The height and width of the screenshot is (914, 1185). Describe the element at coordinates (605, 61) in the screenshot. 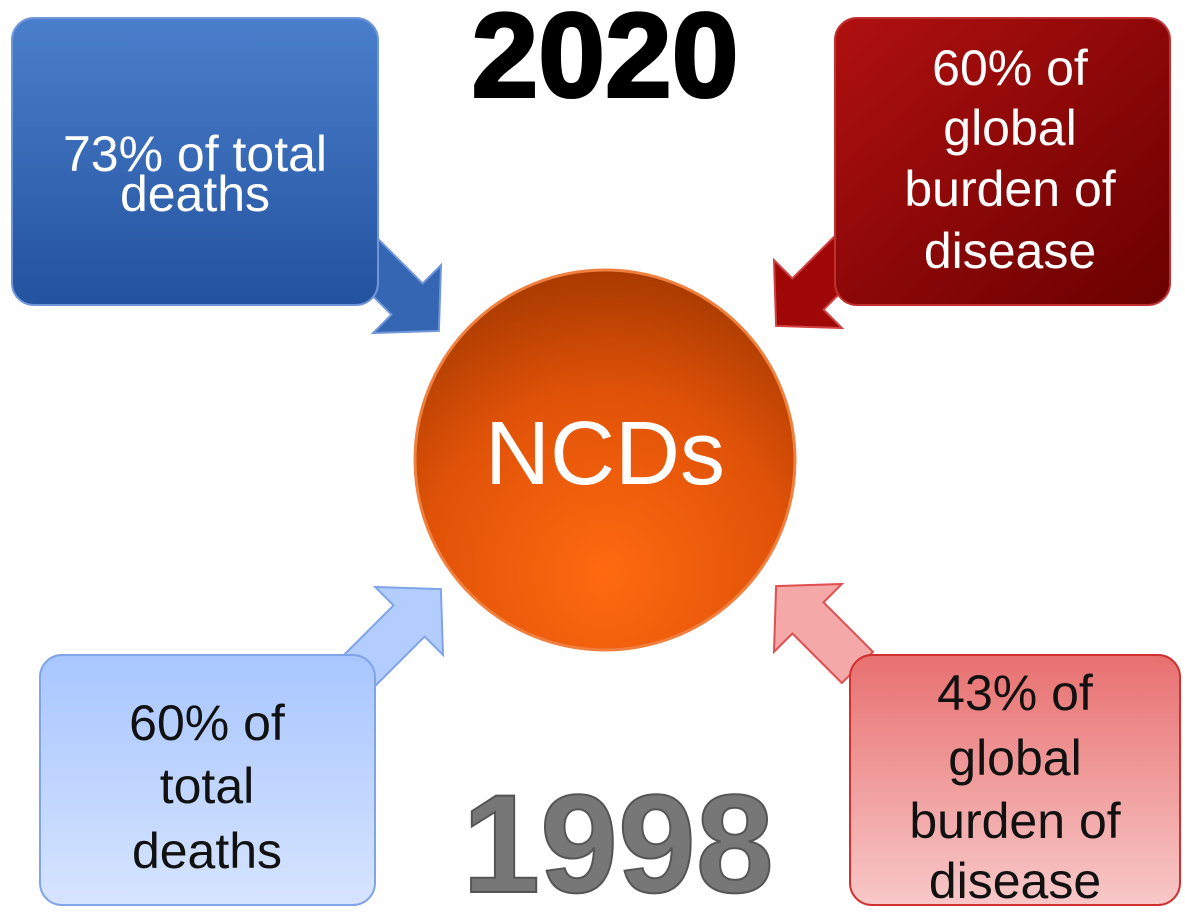

I see `year-top: 2020` at that location.